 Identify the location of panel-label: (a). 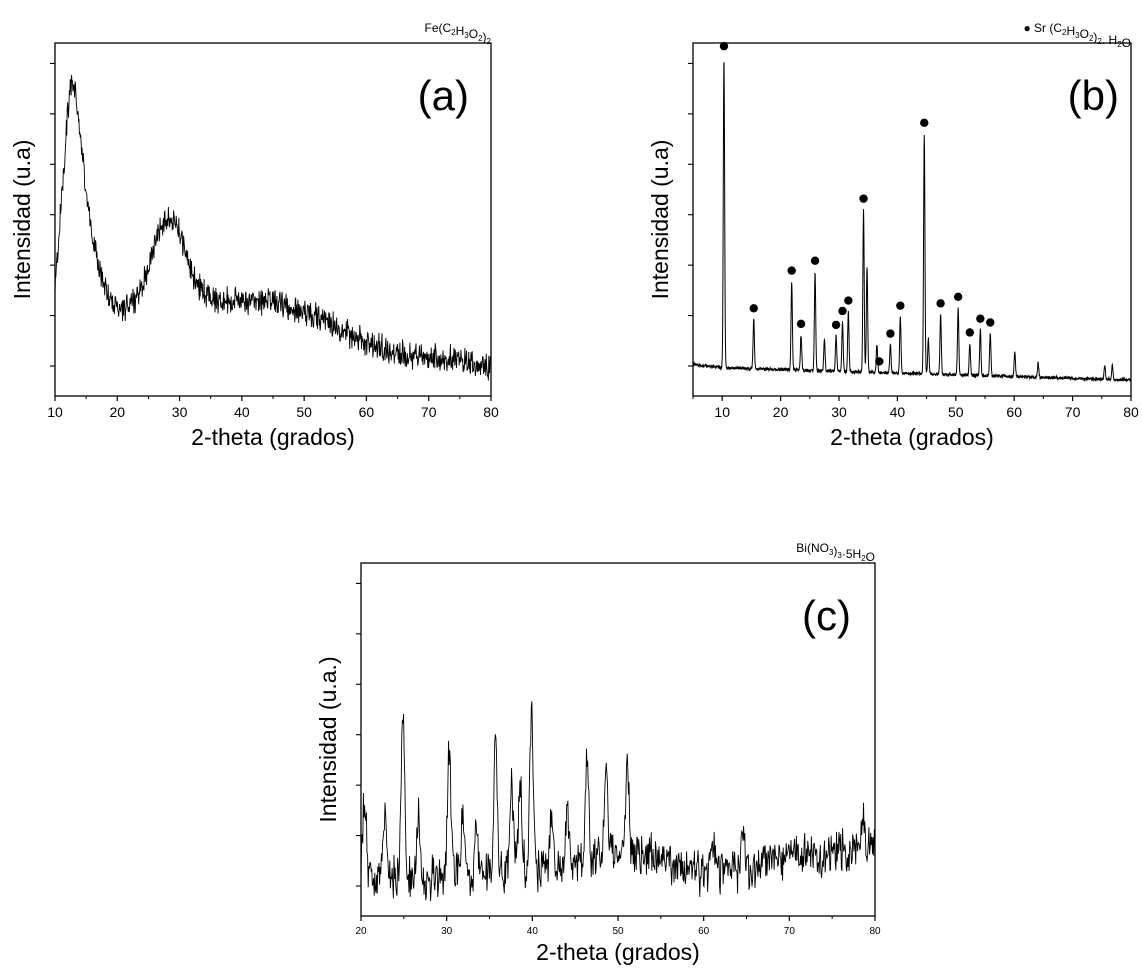
(443, 95).